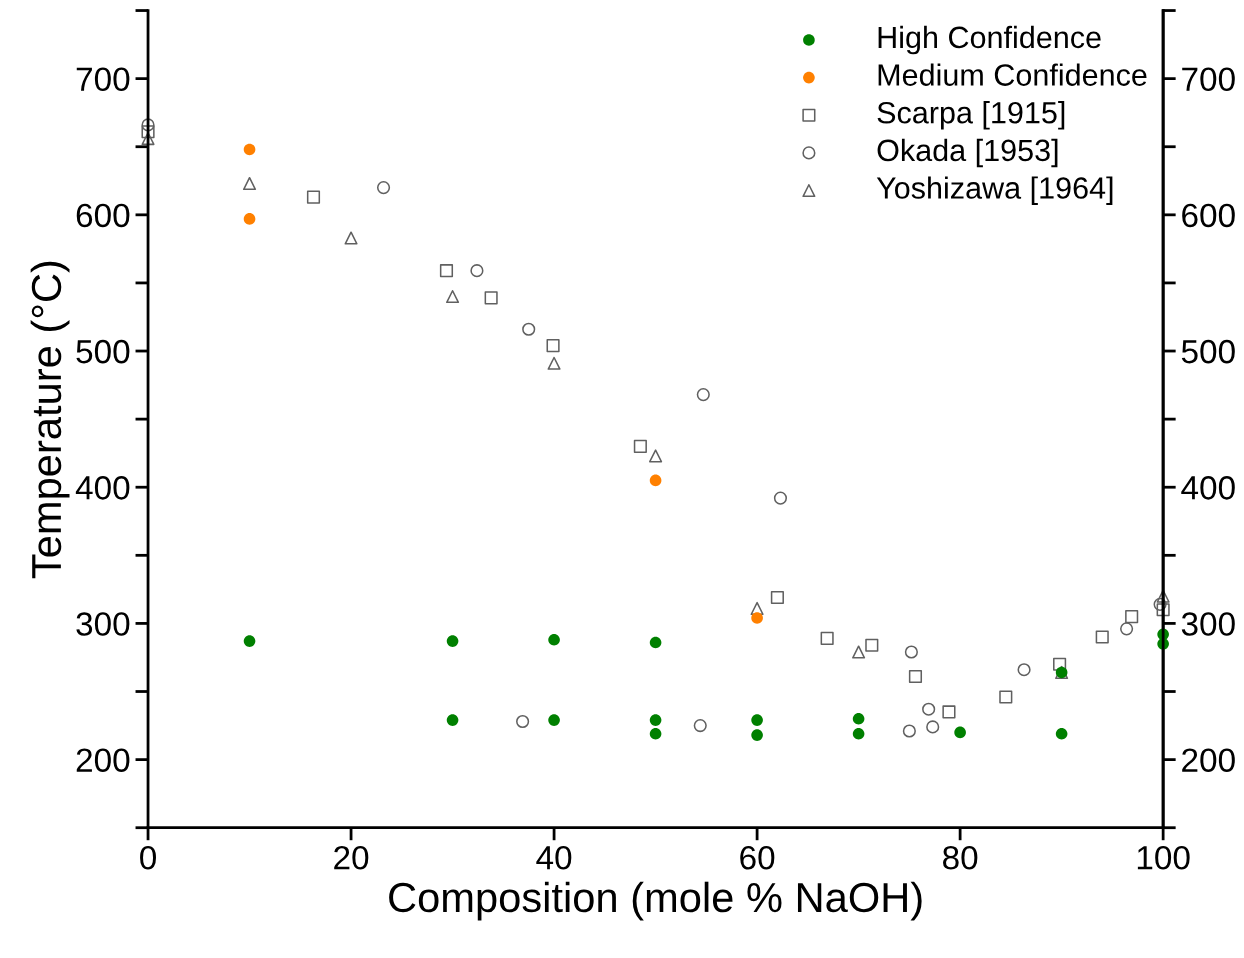 The width and height of the screenshot is (1244, 958). What do you see at coordinates (1163, 857) in the screenshot?
I see `x-tick-label: 100` at bounding box center [1163, 857].